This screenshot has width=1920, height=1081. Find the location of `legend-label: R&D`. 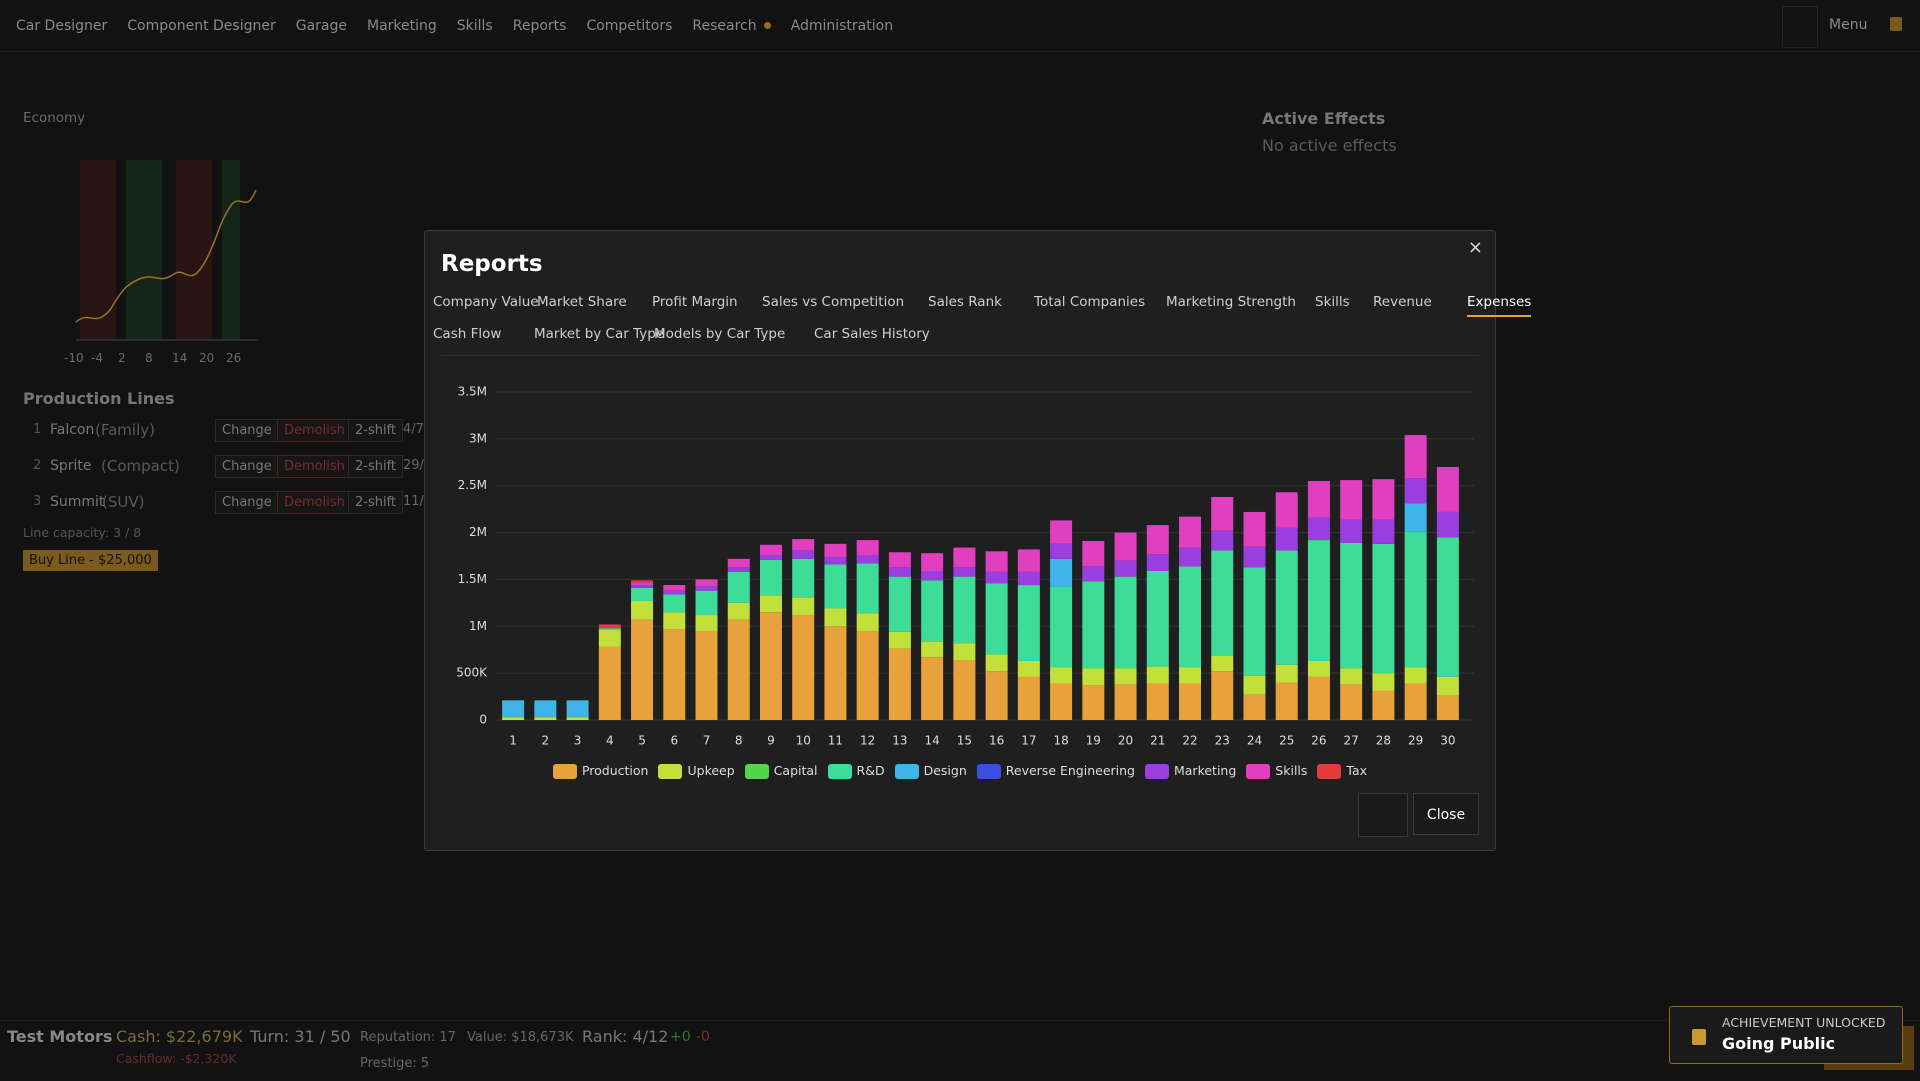

legend-label: R&D is located at coordinates (870, 770).